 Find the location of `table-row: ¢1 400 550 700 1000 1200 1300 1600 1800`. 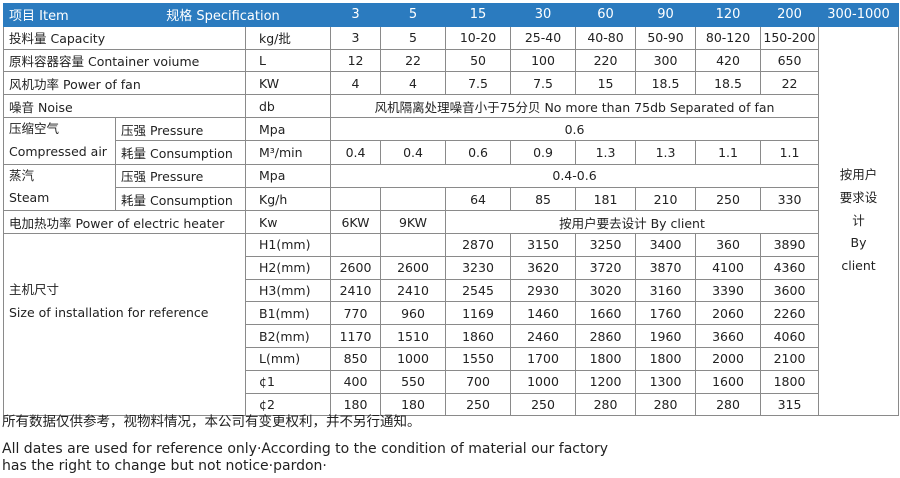

table-row: ¢1 400 550 700 1000 1200 1300 1600 1800 is located at coordinates (451, 381).